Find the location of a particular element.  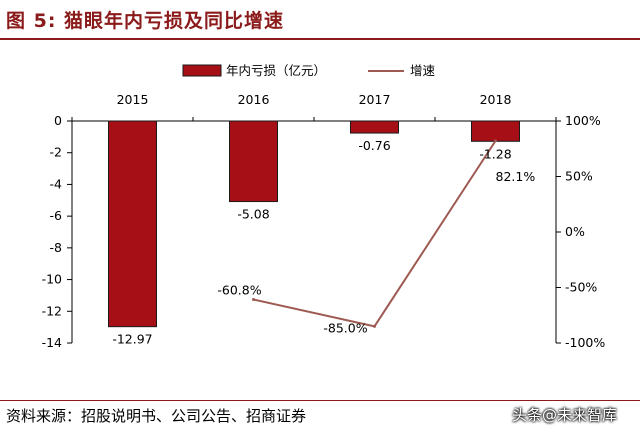

growth-value-label: -60.8% is located at coordinates (239, 289).